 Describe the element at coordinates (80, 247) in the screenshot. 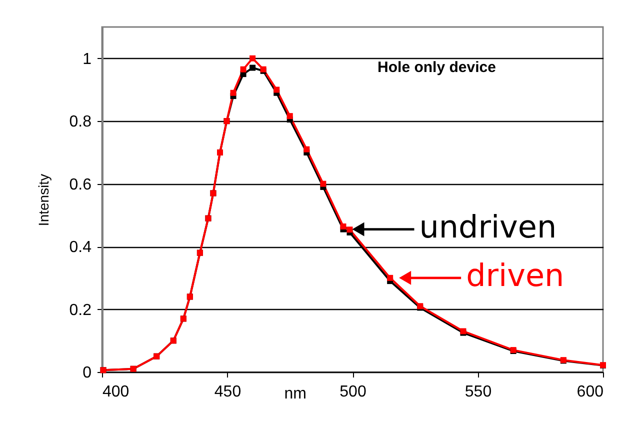

I see `y-tick-label: 0.4` at that location.